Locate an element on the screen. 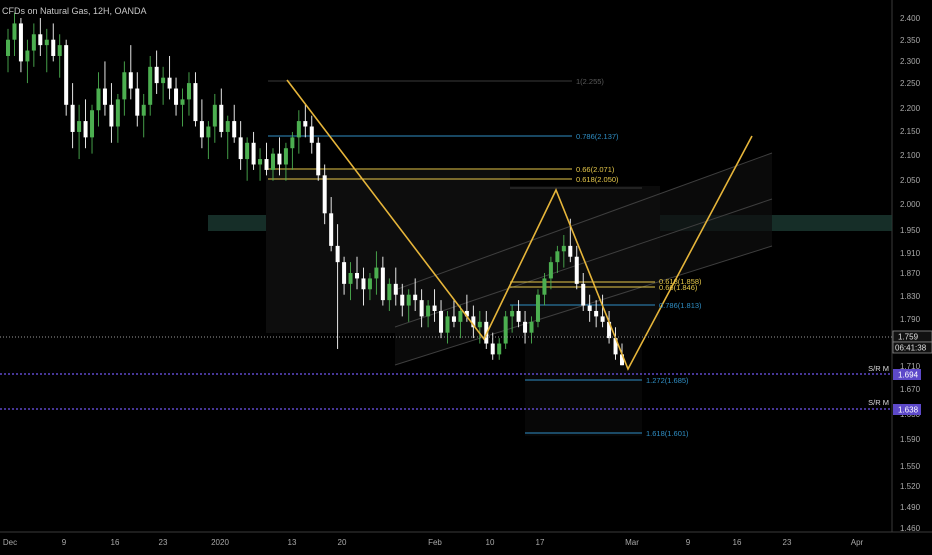 The width and height of the screenshot is (932, 555). channel-upper-line is located at coordinates (583, 221).